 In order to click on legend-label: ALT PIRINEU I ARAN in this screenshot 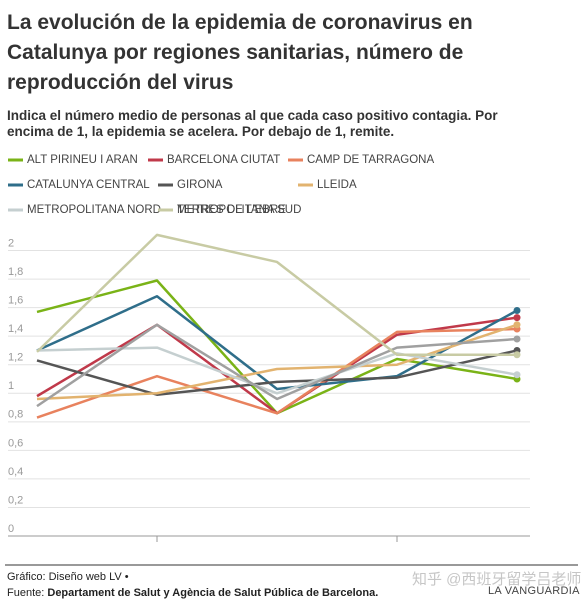, I will do `click(82, 160)`.